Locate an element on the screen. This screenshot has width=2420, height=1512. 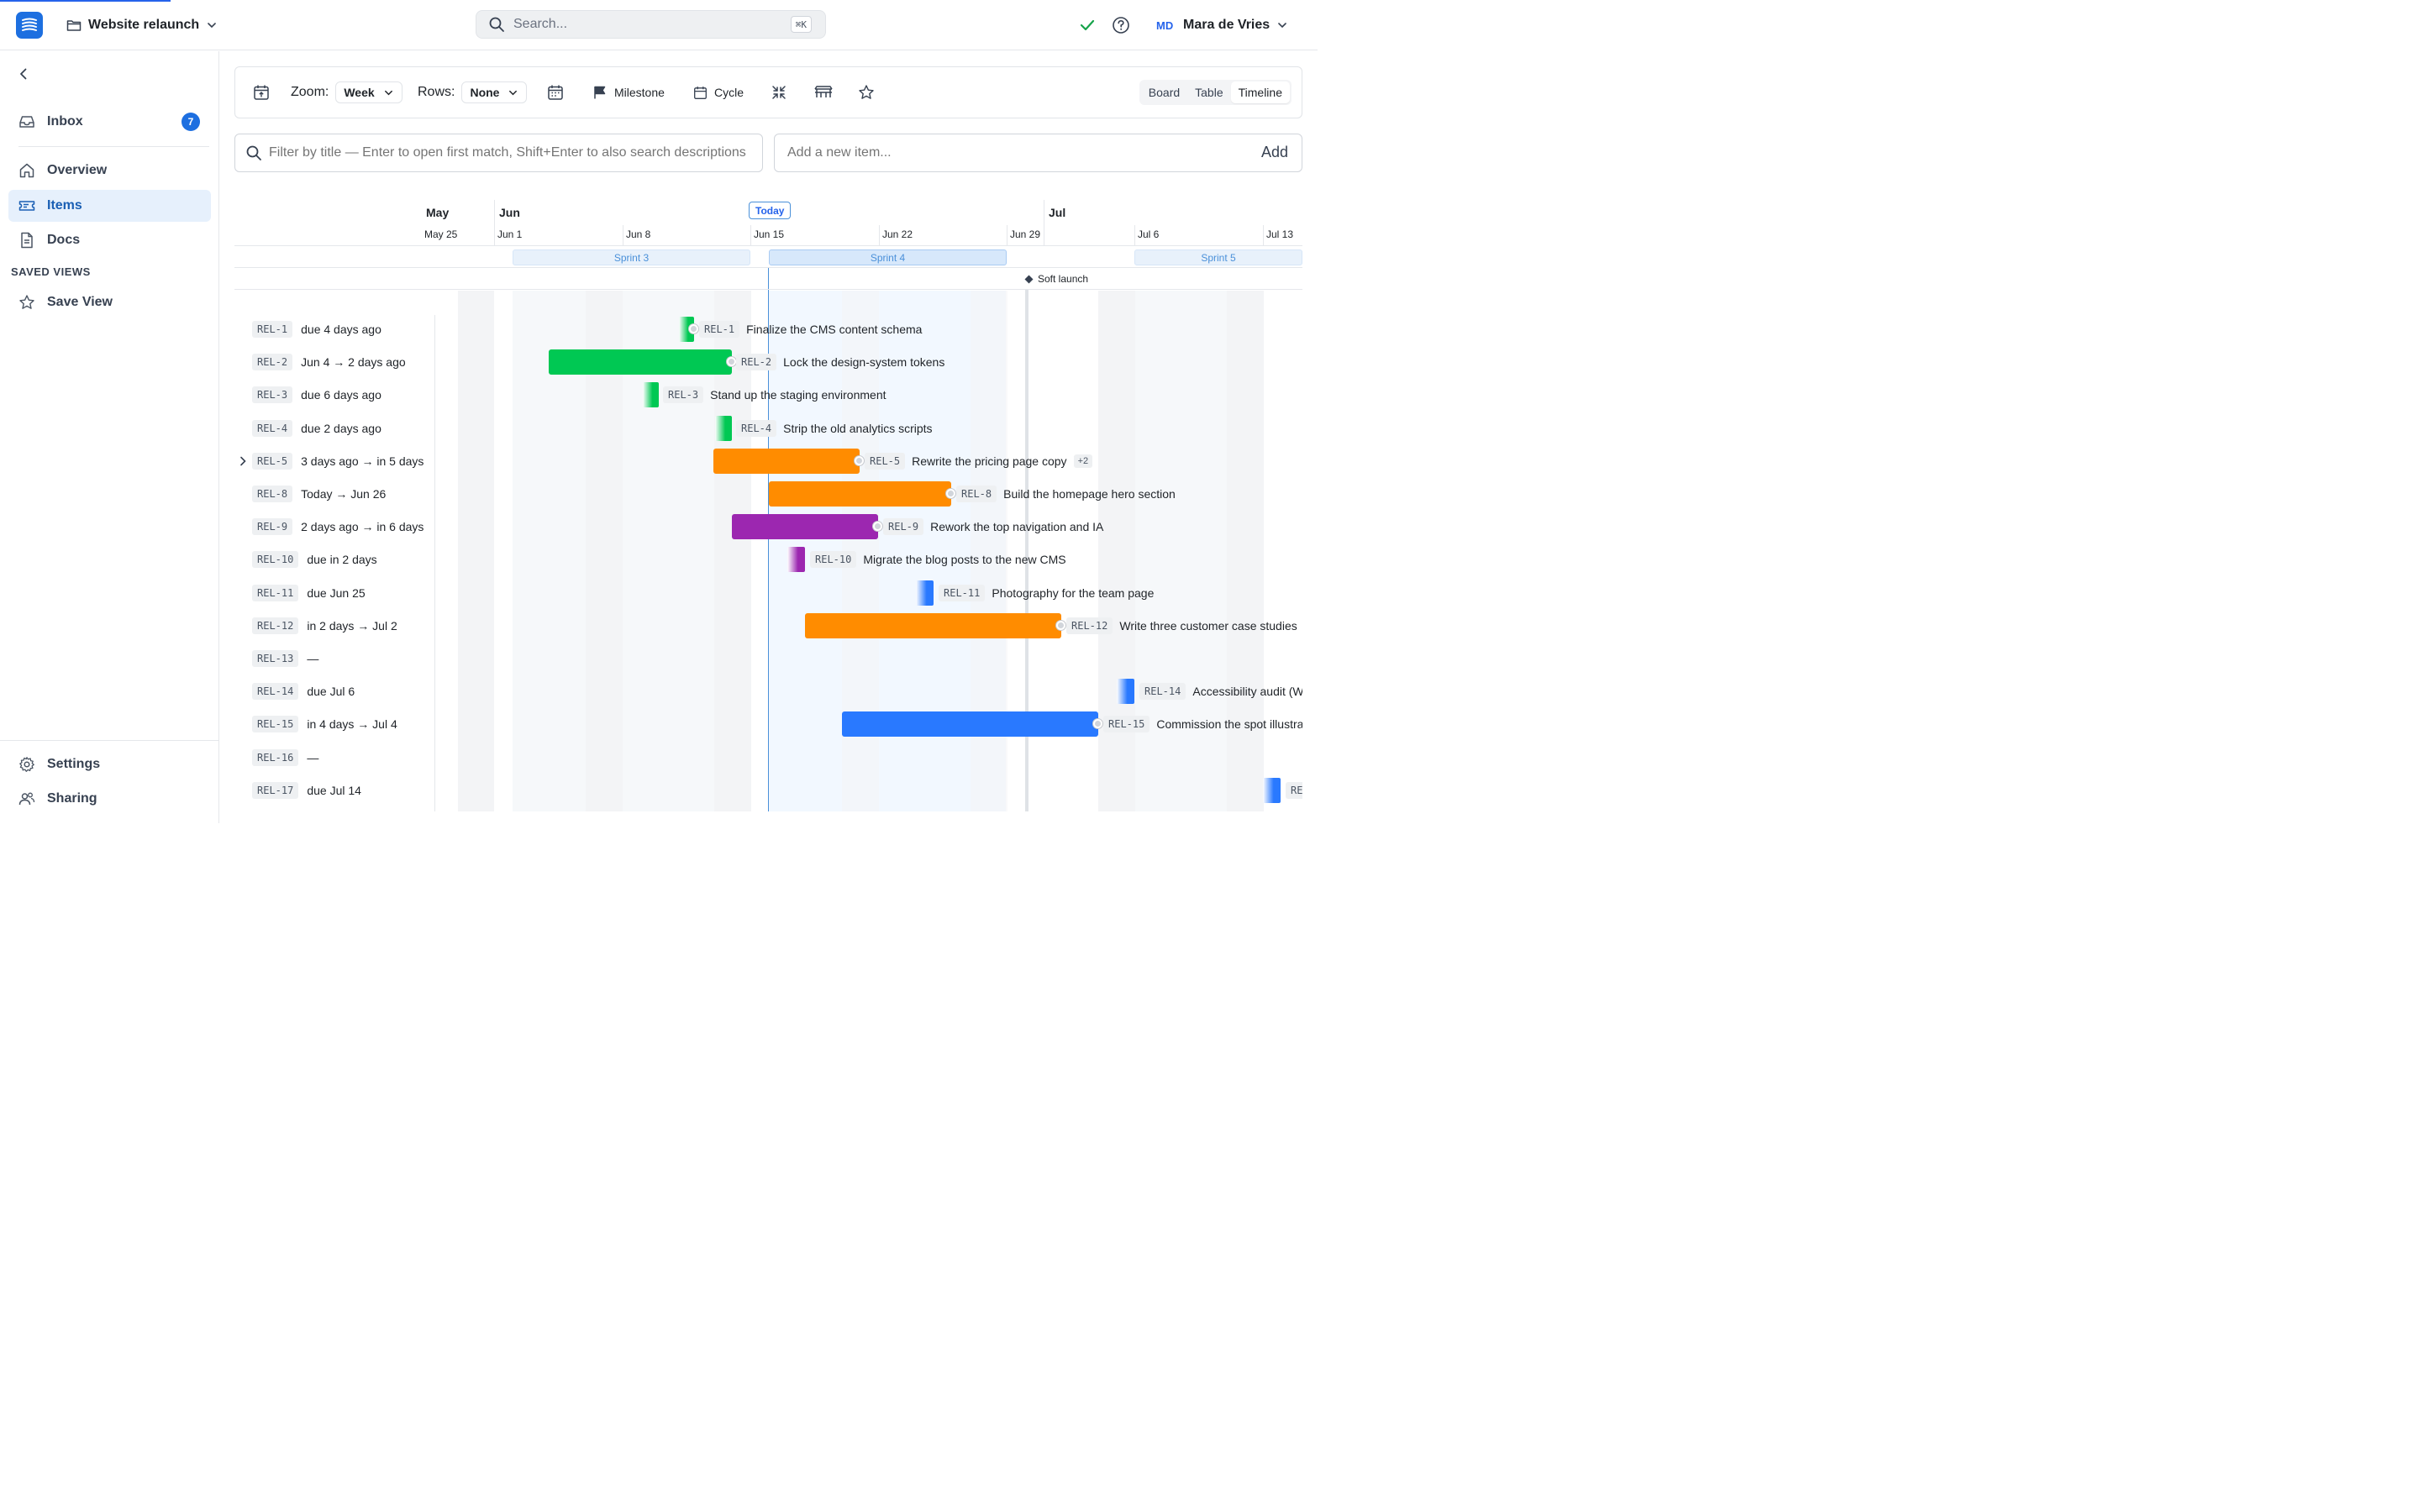
timeline-row-header: REL-9 2 days ago → in 6 days is located at coordinates (338, 526).